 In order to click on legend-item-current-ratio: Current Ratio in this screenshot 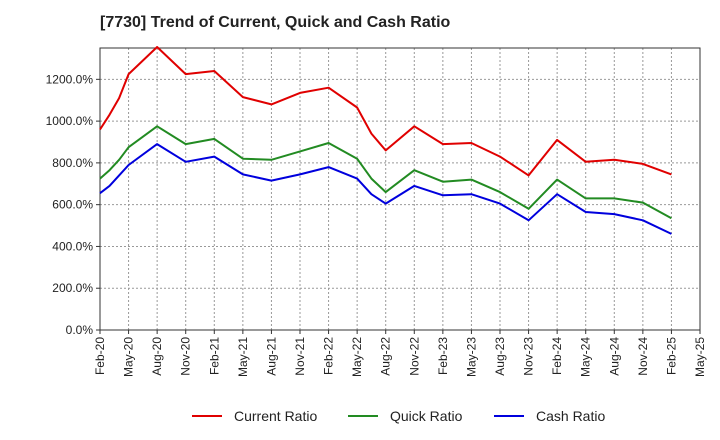, I will do `click(254, 416)`.